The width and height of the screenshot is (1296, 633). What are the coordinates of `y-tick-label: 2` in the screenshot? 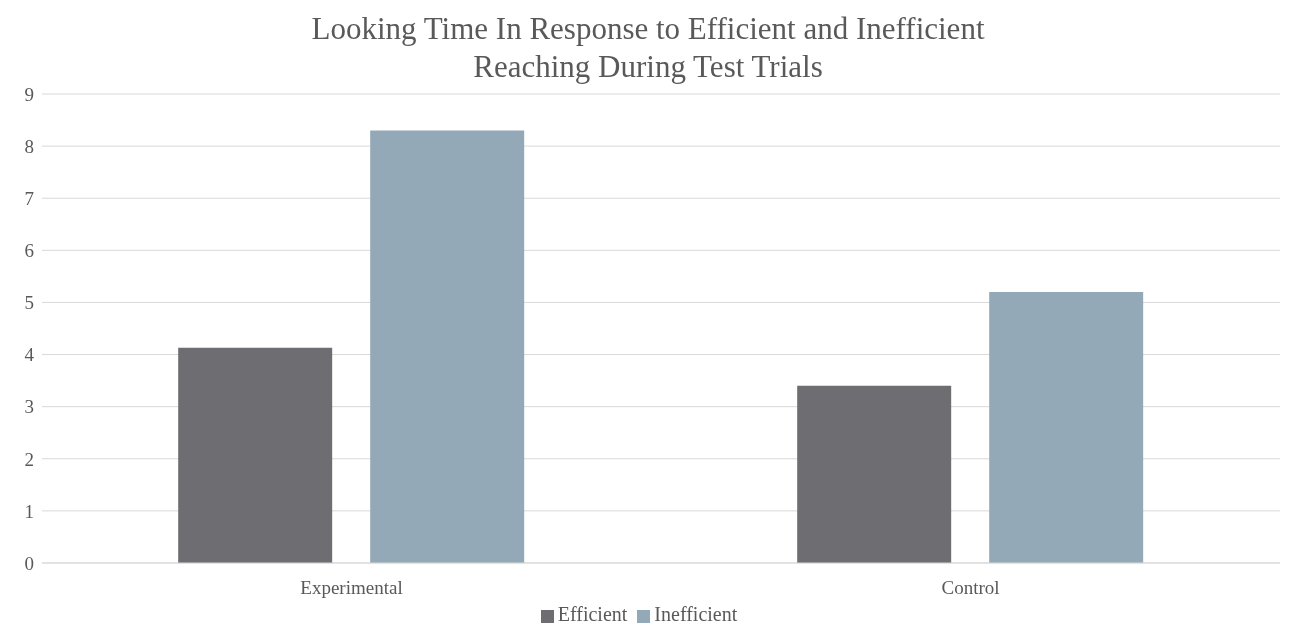 It's located at (29, 459).